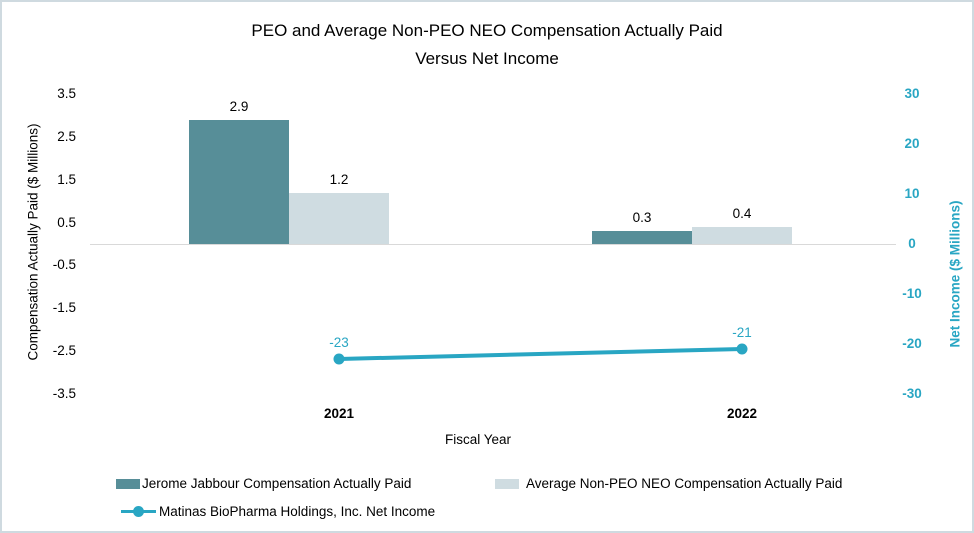 The width and height of the screenshot is (974, 533). What do you see at coordinates (64, 308) in the screenshot?
I see `left-axis-tick: -1.5` at bounding box center [64, 308].